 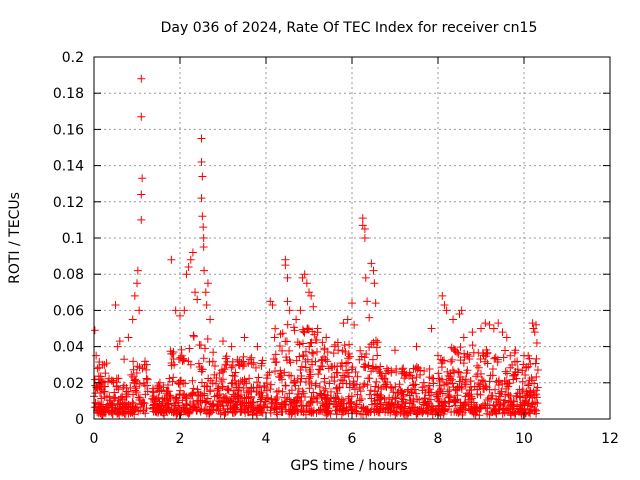 What do you see at coordinates (68, 203) in the screenshot?
I see `y-tick-label: 0.12` at bounding box center [68, 203].